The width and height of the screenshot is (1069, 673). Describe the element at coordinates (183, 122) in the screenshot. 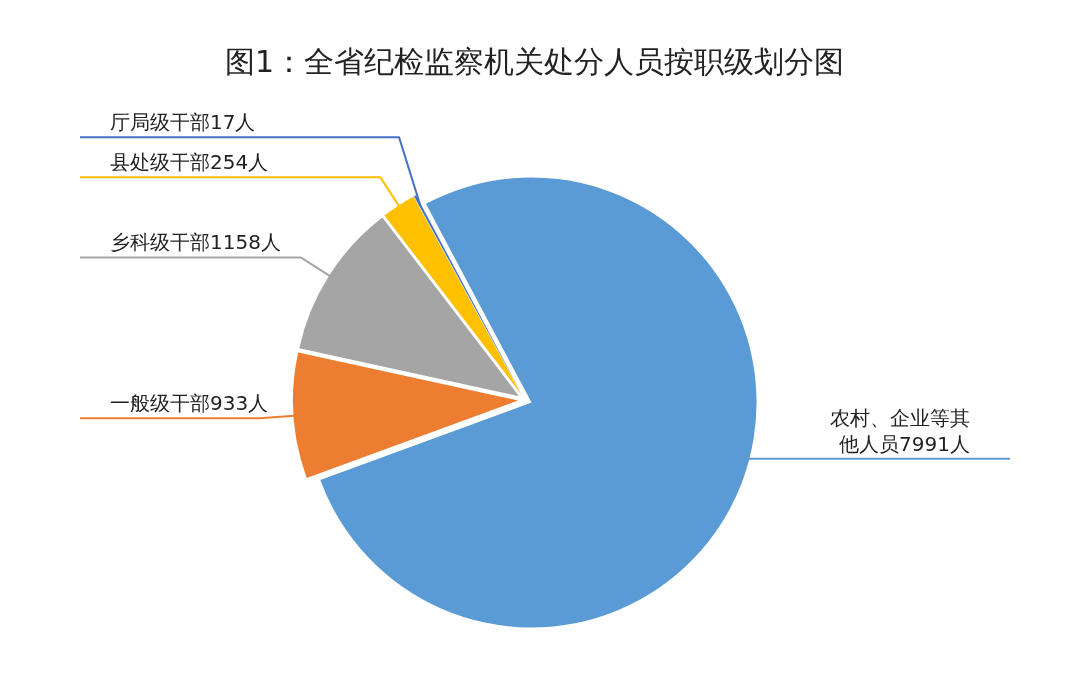

I see `slice-label: 厅局级干部17人` at that location.